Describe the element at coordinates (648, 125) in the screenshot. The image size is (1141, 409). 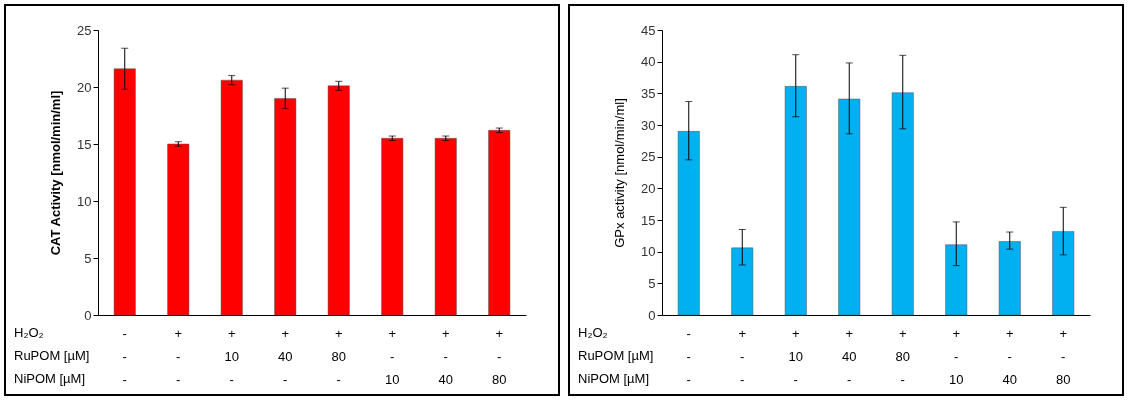
I see `y-tick-label: 30` at that location.